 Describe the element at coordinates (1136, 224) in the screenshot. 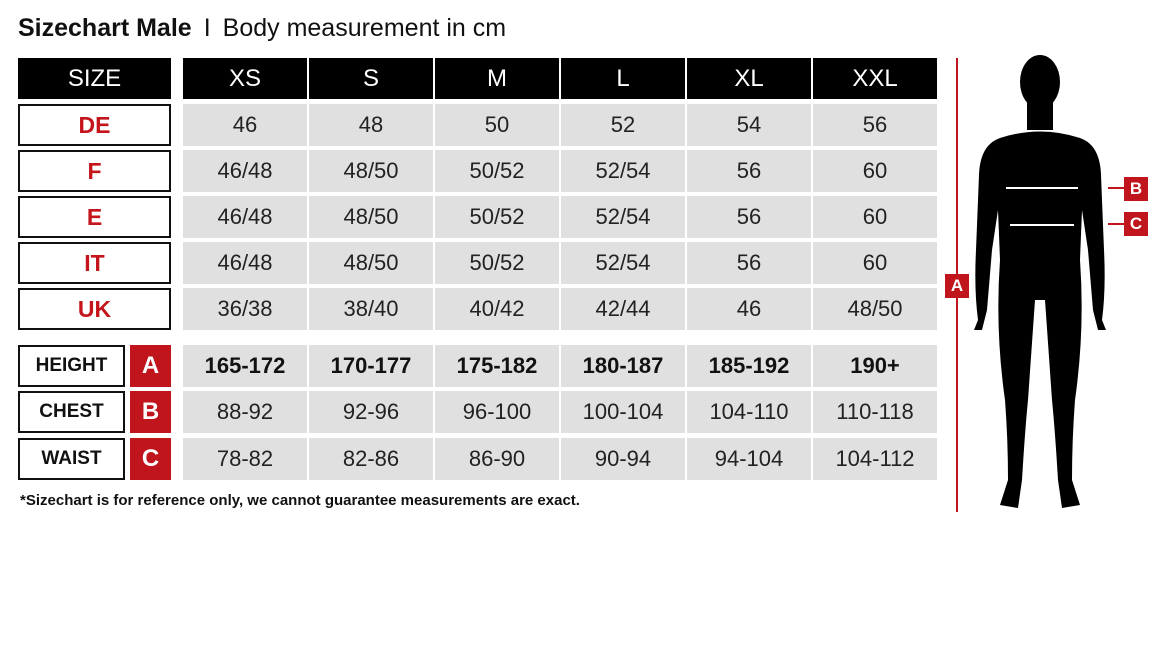

I see `waist-marker: C` at that location.